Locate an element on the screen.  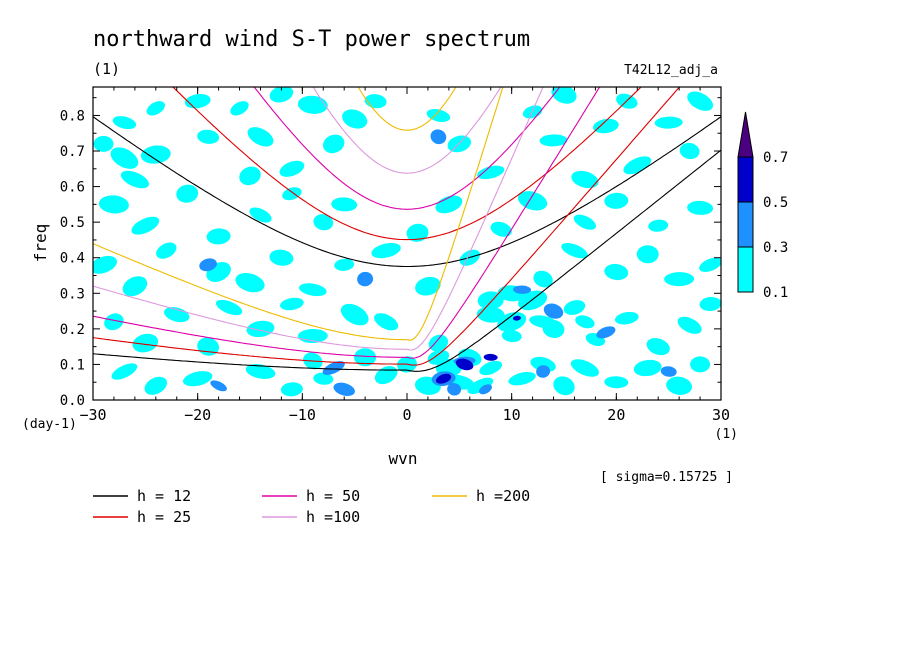
chart-subtitle: (1) is located at coordinates (106, 69).